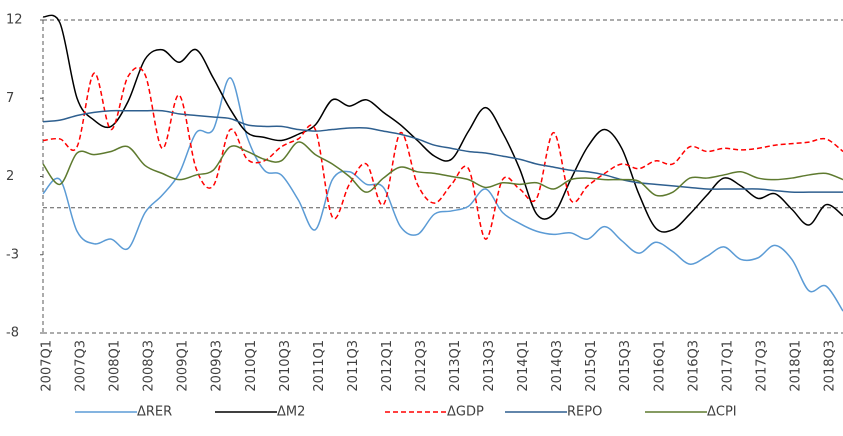  I want to click on x-tick-label: 2009Q1, so click(183, 366).